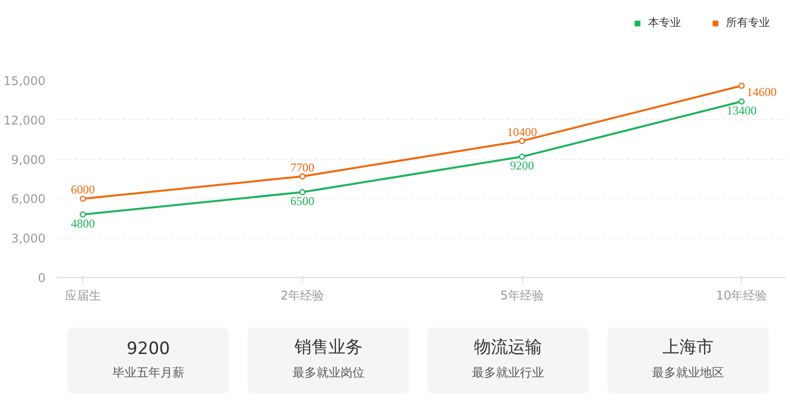 The image size is (790, 419). Describe the element at coordinates (148, 349) in the screenshot. I see `text: 9200` at that location.